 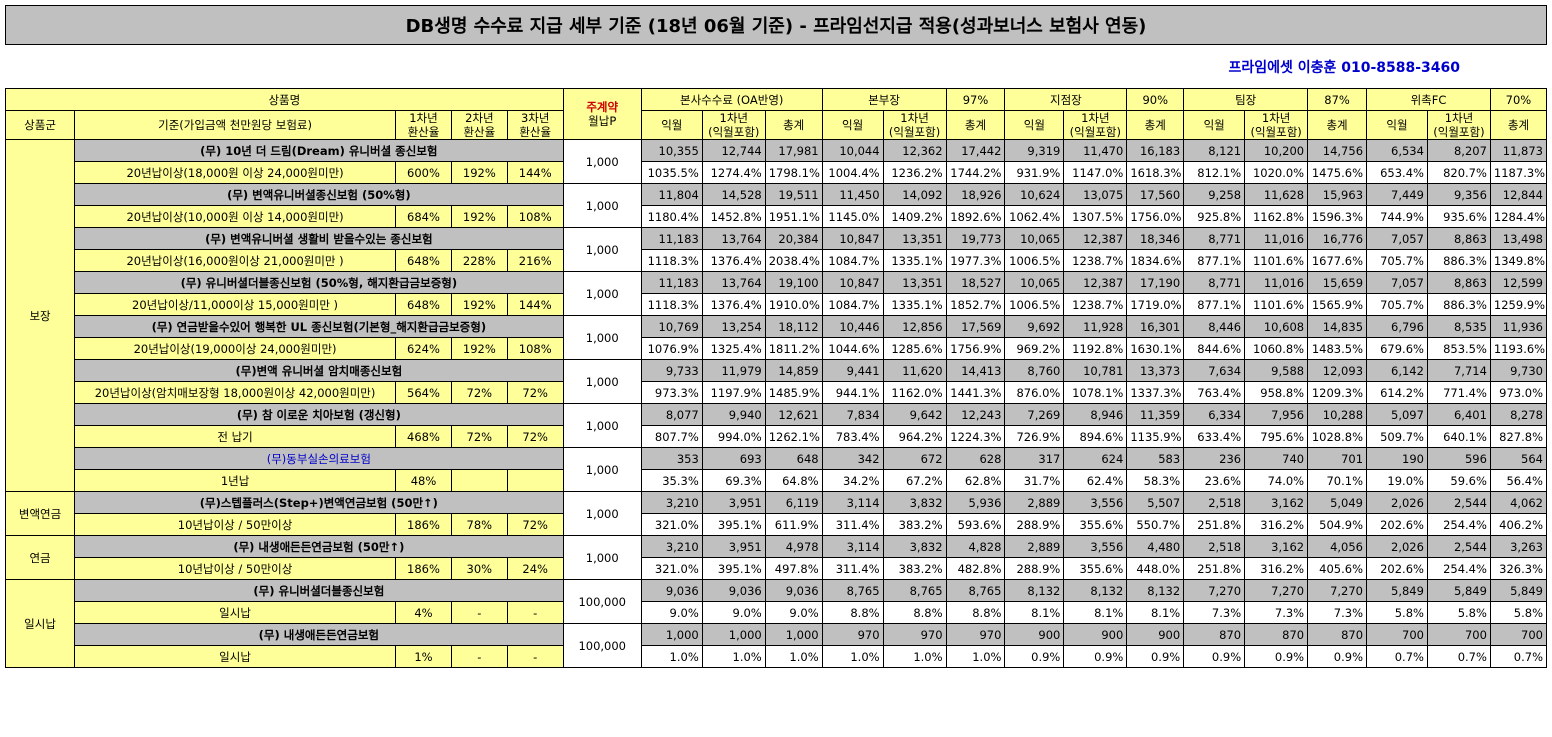 What do you see at coordinates (1034, 304) in the screenshot?
I see `commission-rate: 1006.5%` at bounding box center [1034, 304].